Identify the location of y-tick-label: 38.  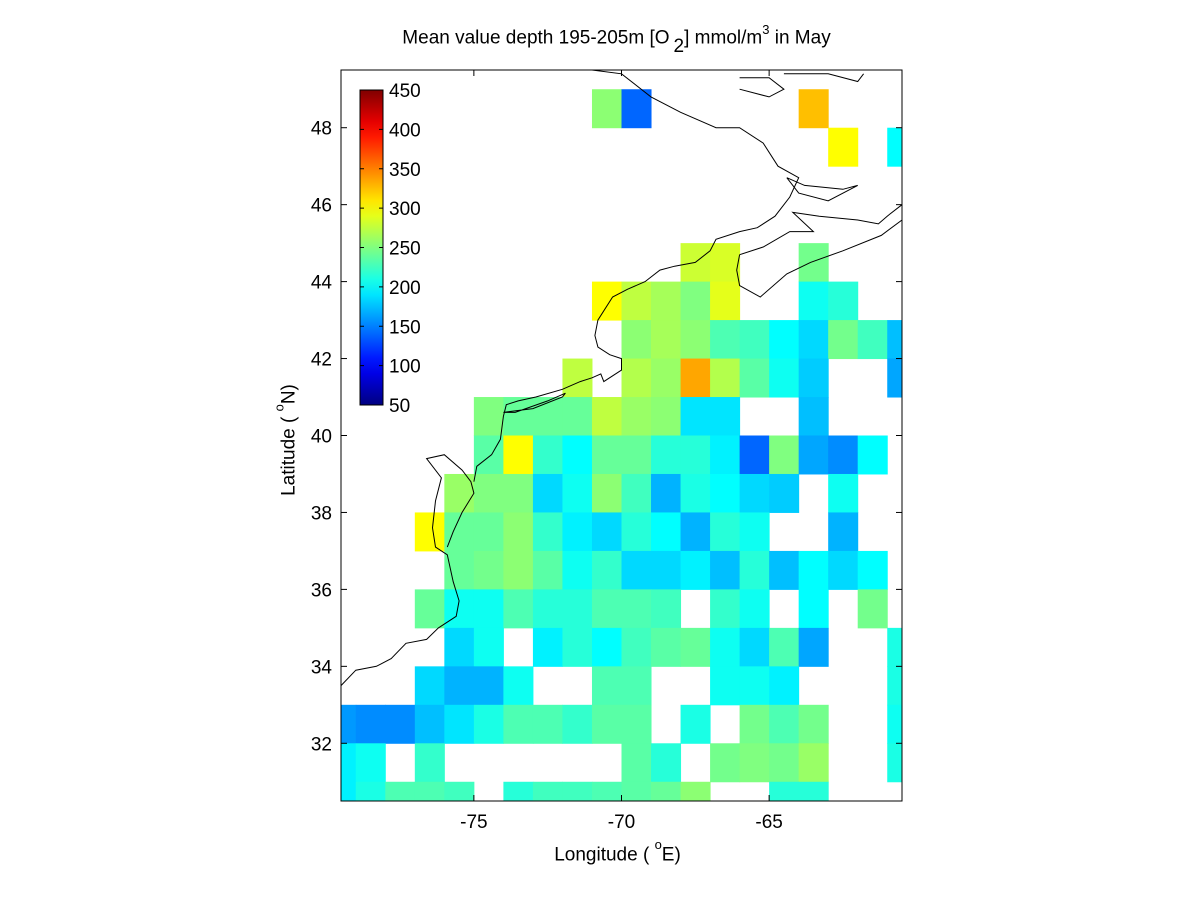
(321, 513).